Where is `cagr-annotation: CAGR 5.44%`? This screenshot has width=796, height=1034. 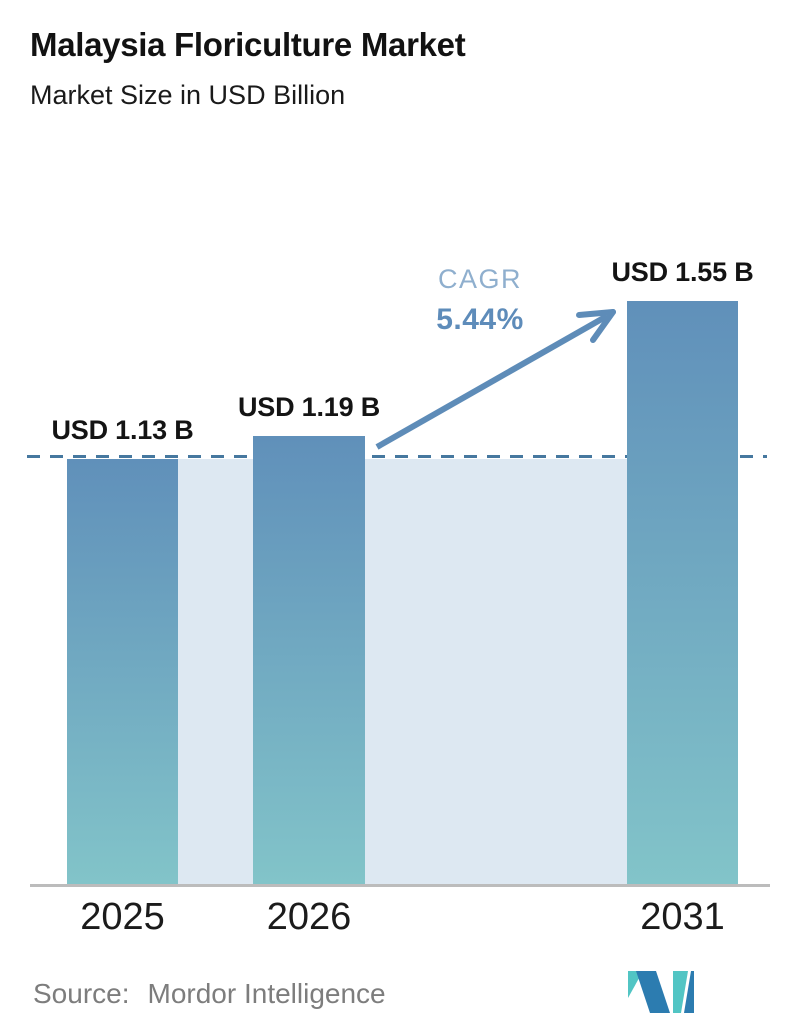
cagr-annotation: CAGR 5.44% is located at coordinates (480, 300).